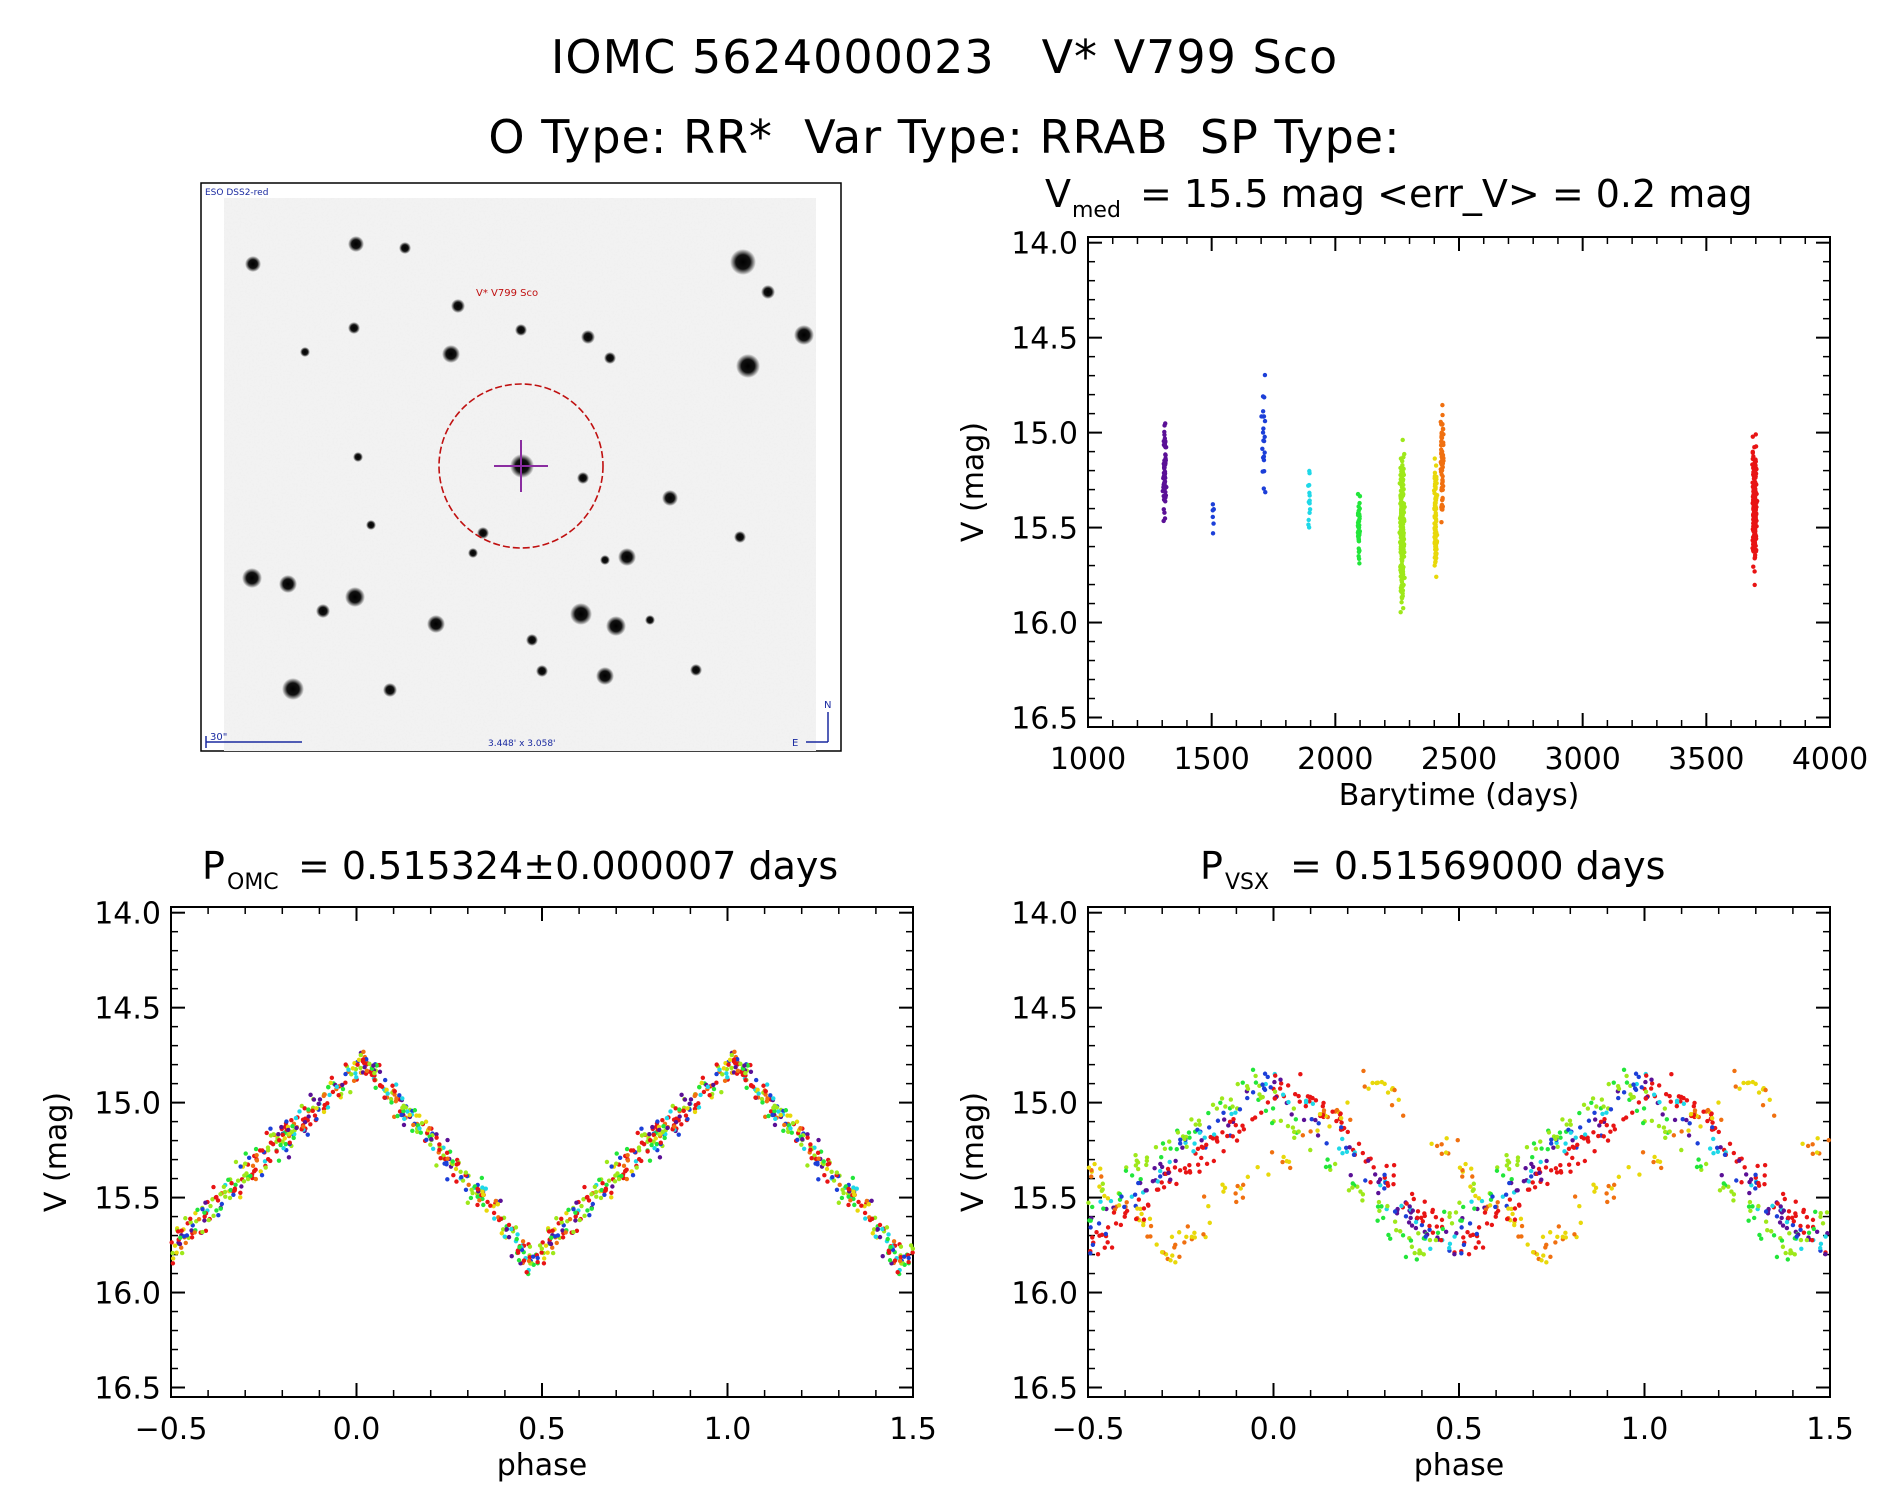  What do you see at coordinates (973, 1152) in the screenshot?
I see `vsx-y-axis-label: V (mag)` at bounding box center [973, 1152].